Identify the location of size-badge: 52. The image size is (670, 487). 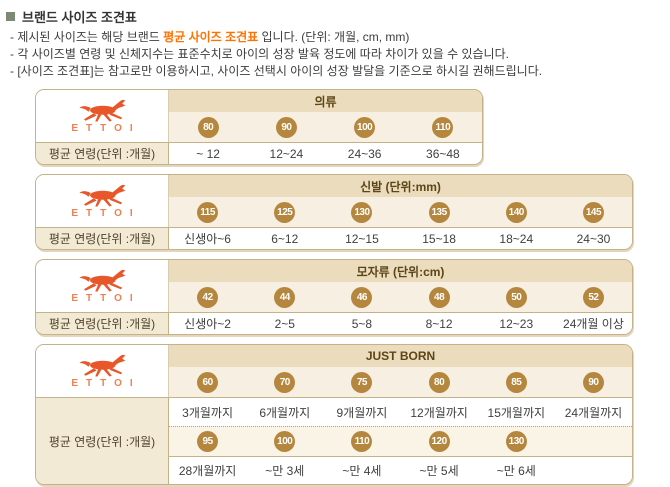
(593, 297).